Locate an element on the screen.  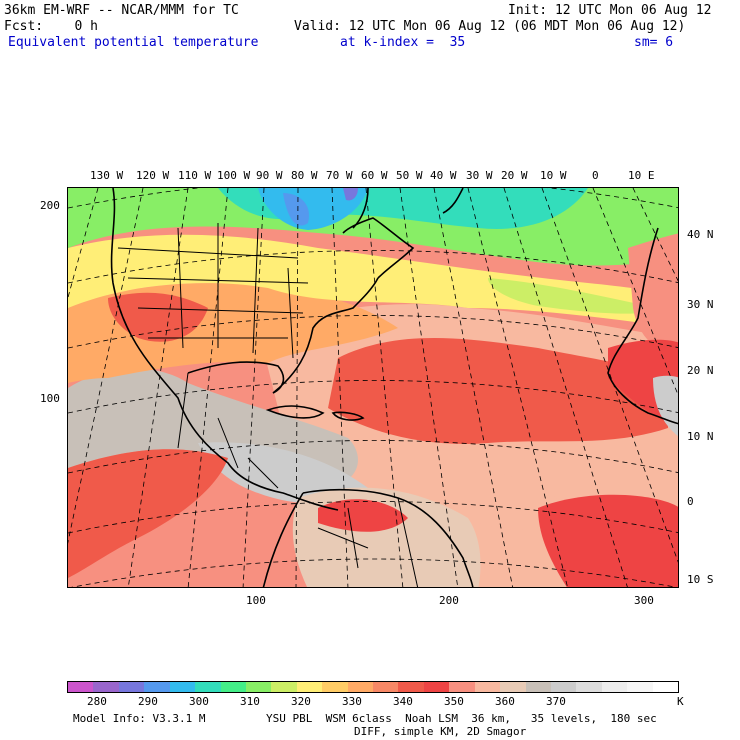
colorbar is located at coordinates (373, 687).